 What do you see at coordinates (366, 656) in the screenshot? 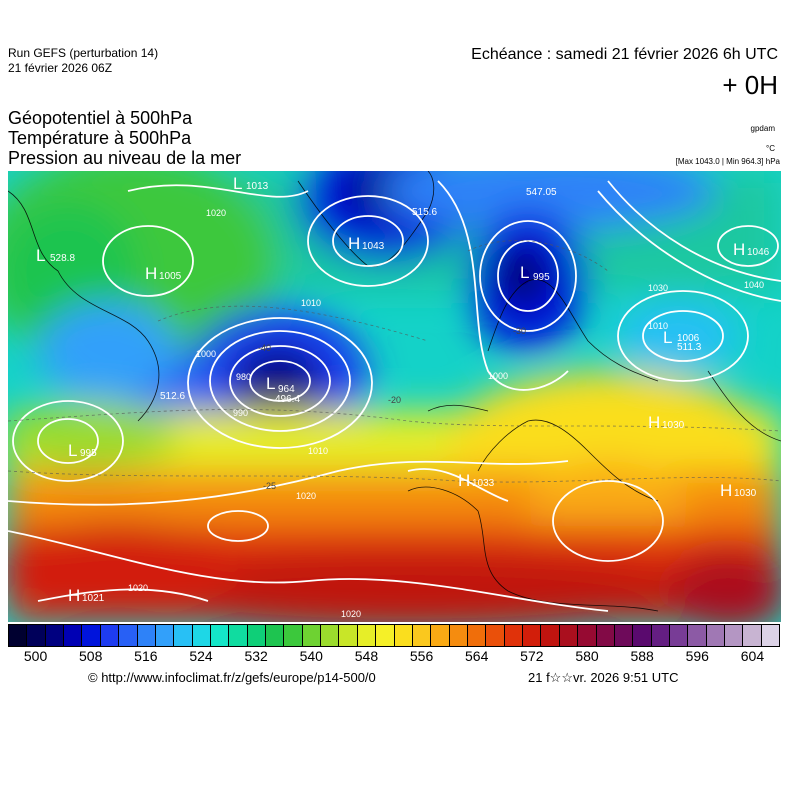
I see `color-scale-tick: 548` at bounding box center [366, 656].